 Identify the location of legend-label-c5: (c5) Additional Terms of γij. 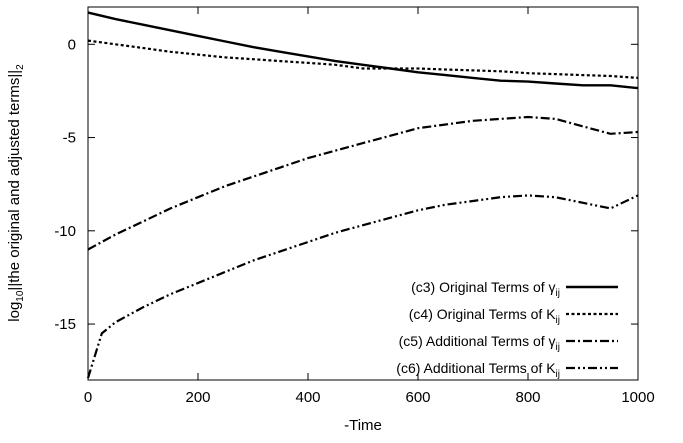
(479, 343).